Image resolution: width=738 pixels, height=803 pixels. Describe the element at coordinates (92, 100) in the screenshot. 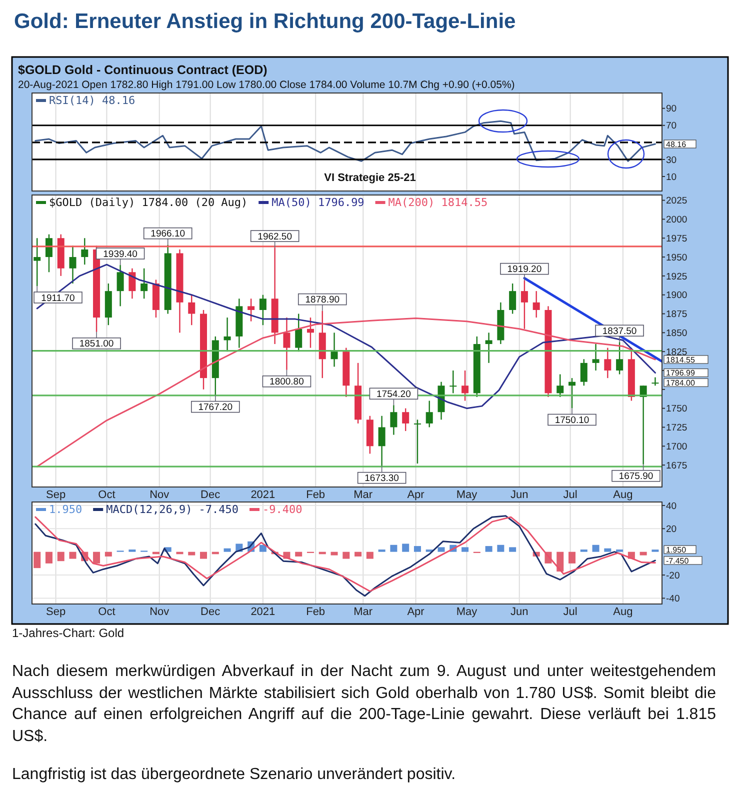

I see `legend-label: RSI(14) 48.16` at that location.